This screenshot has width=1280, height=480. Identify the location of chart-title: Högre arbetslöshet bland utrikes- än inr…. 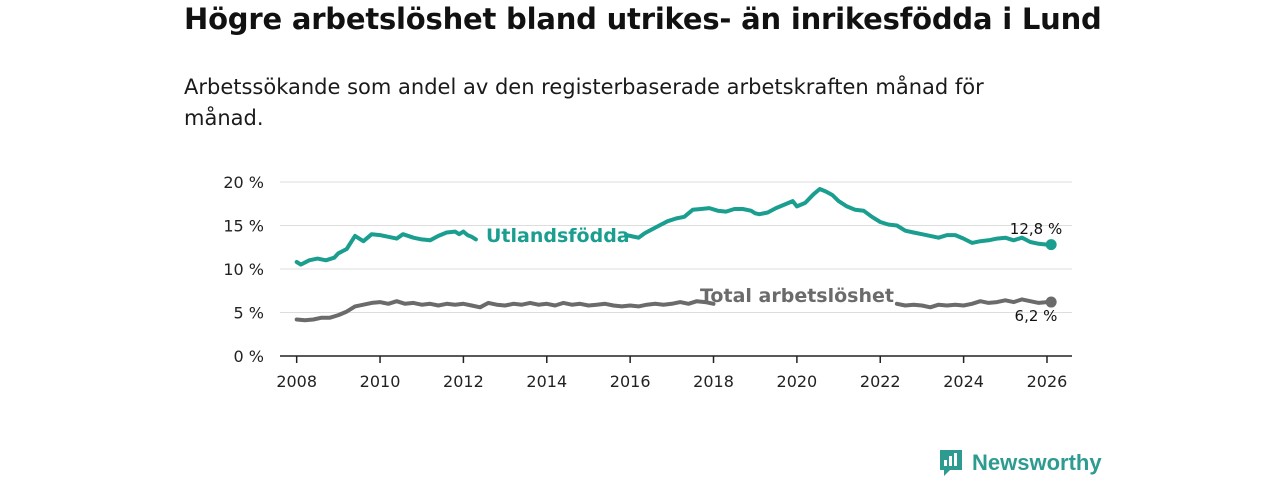
(643, 19).